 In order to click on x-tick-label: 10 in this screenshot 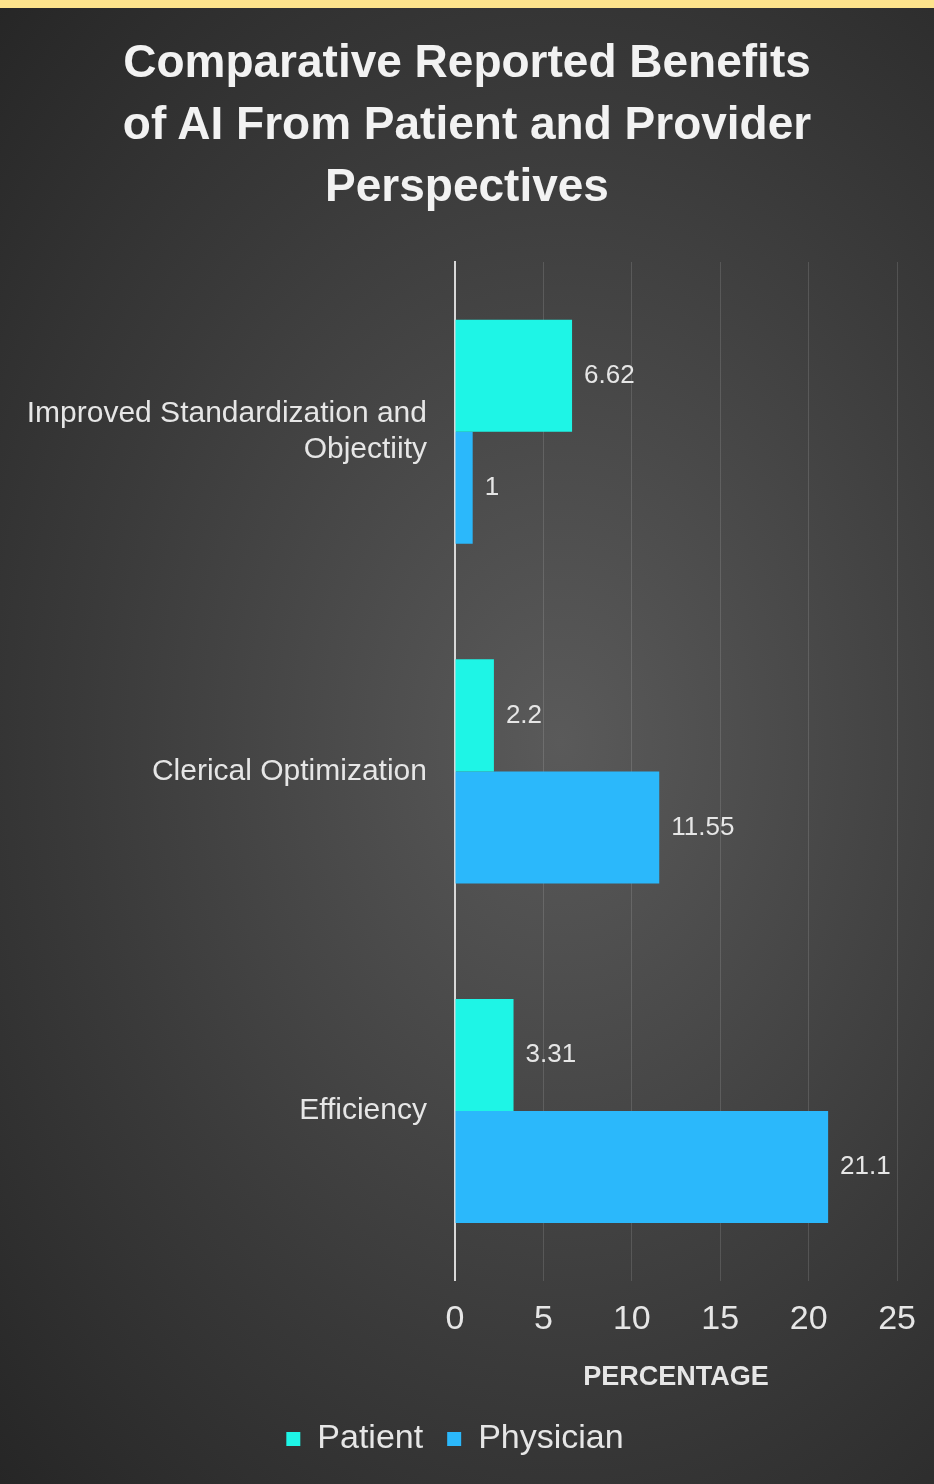, I will do `click(631, 1316)`.